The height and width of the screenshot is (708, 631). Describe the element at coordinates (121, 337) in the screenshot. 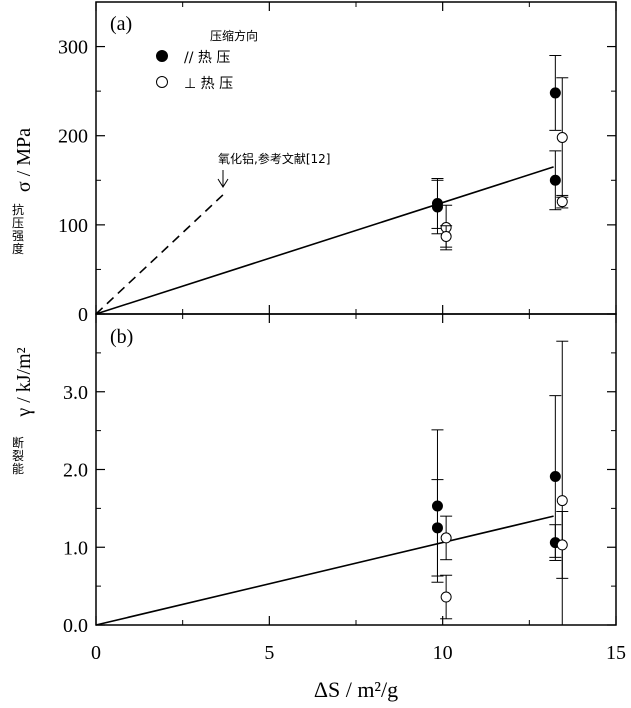

I see `panel-b-label: (b)` at that location.